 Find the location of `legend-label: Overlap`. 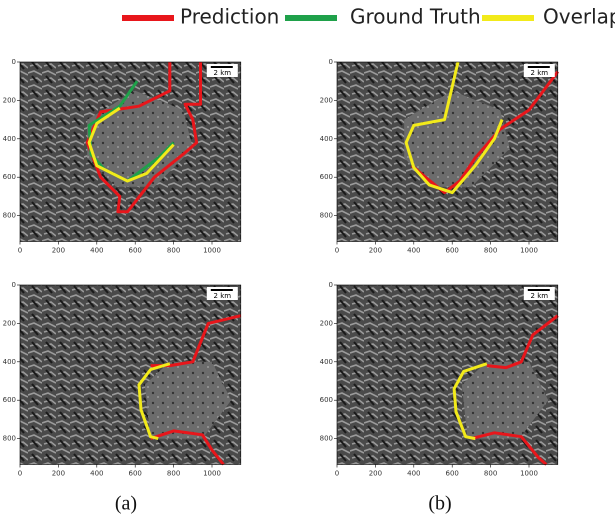

legend-label: Overlap is located at coordinates (579, 17).